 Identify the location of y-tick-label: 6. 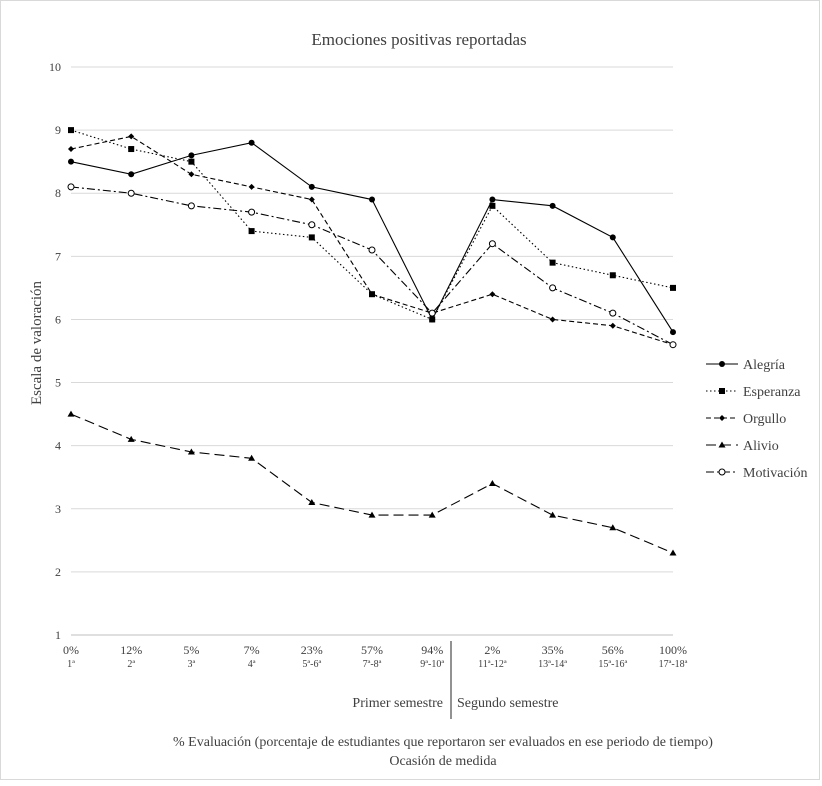
(58, 319).